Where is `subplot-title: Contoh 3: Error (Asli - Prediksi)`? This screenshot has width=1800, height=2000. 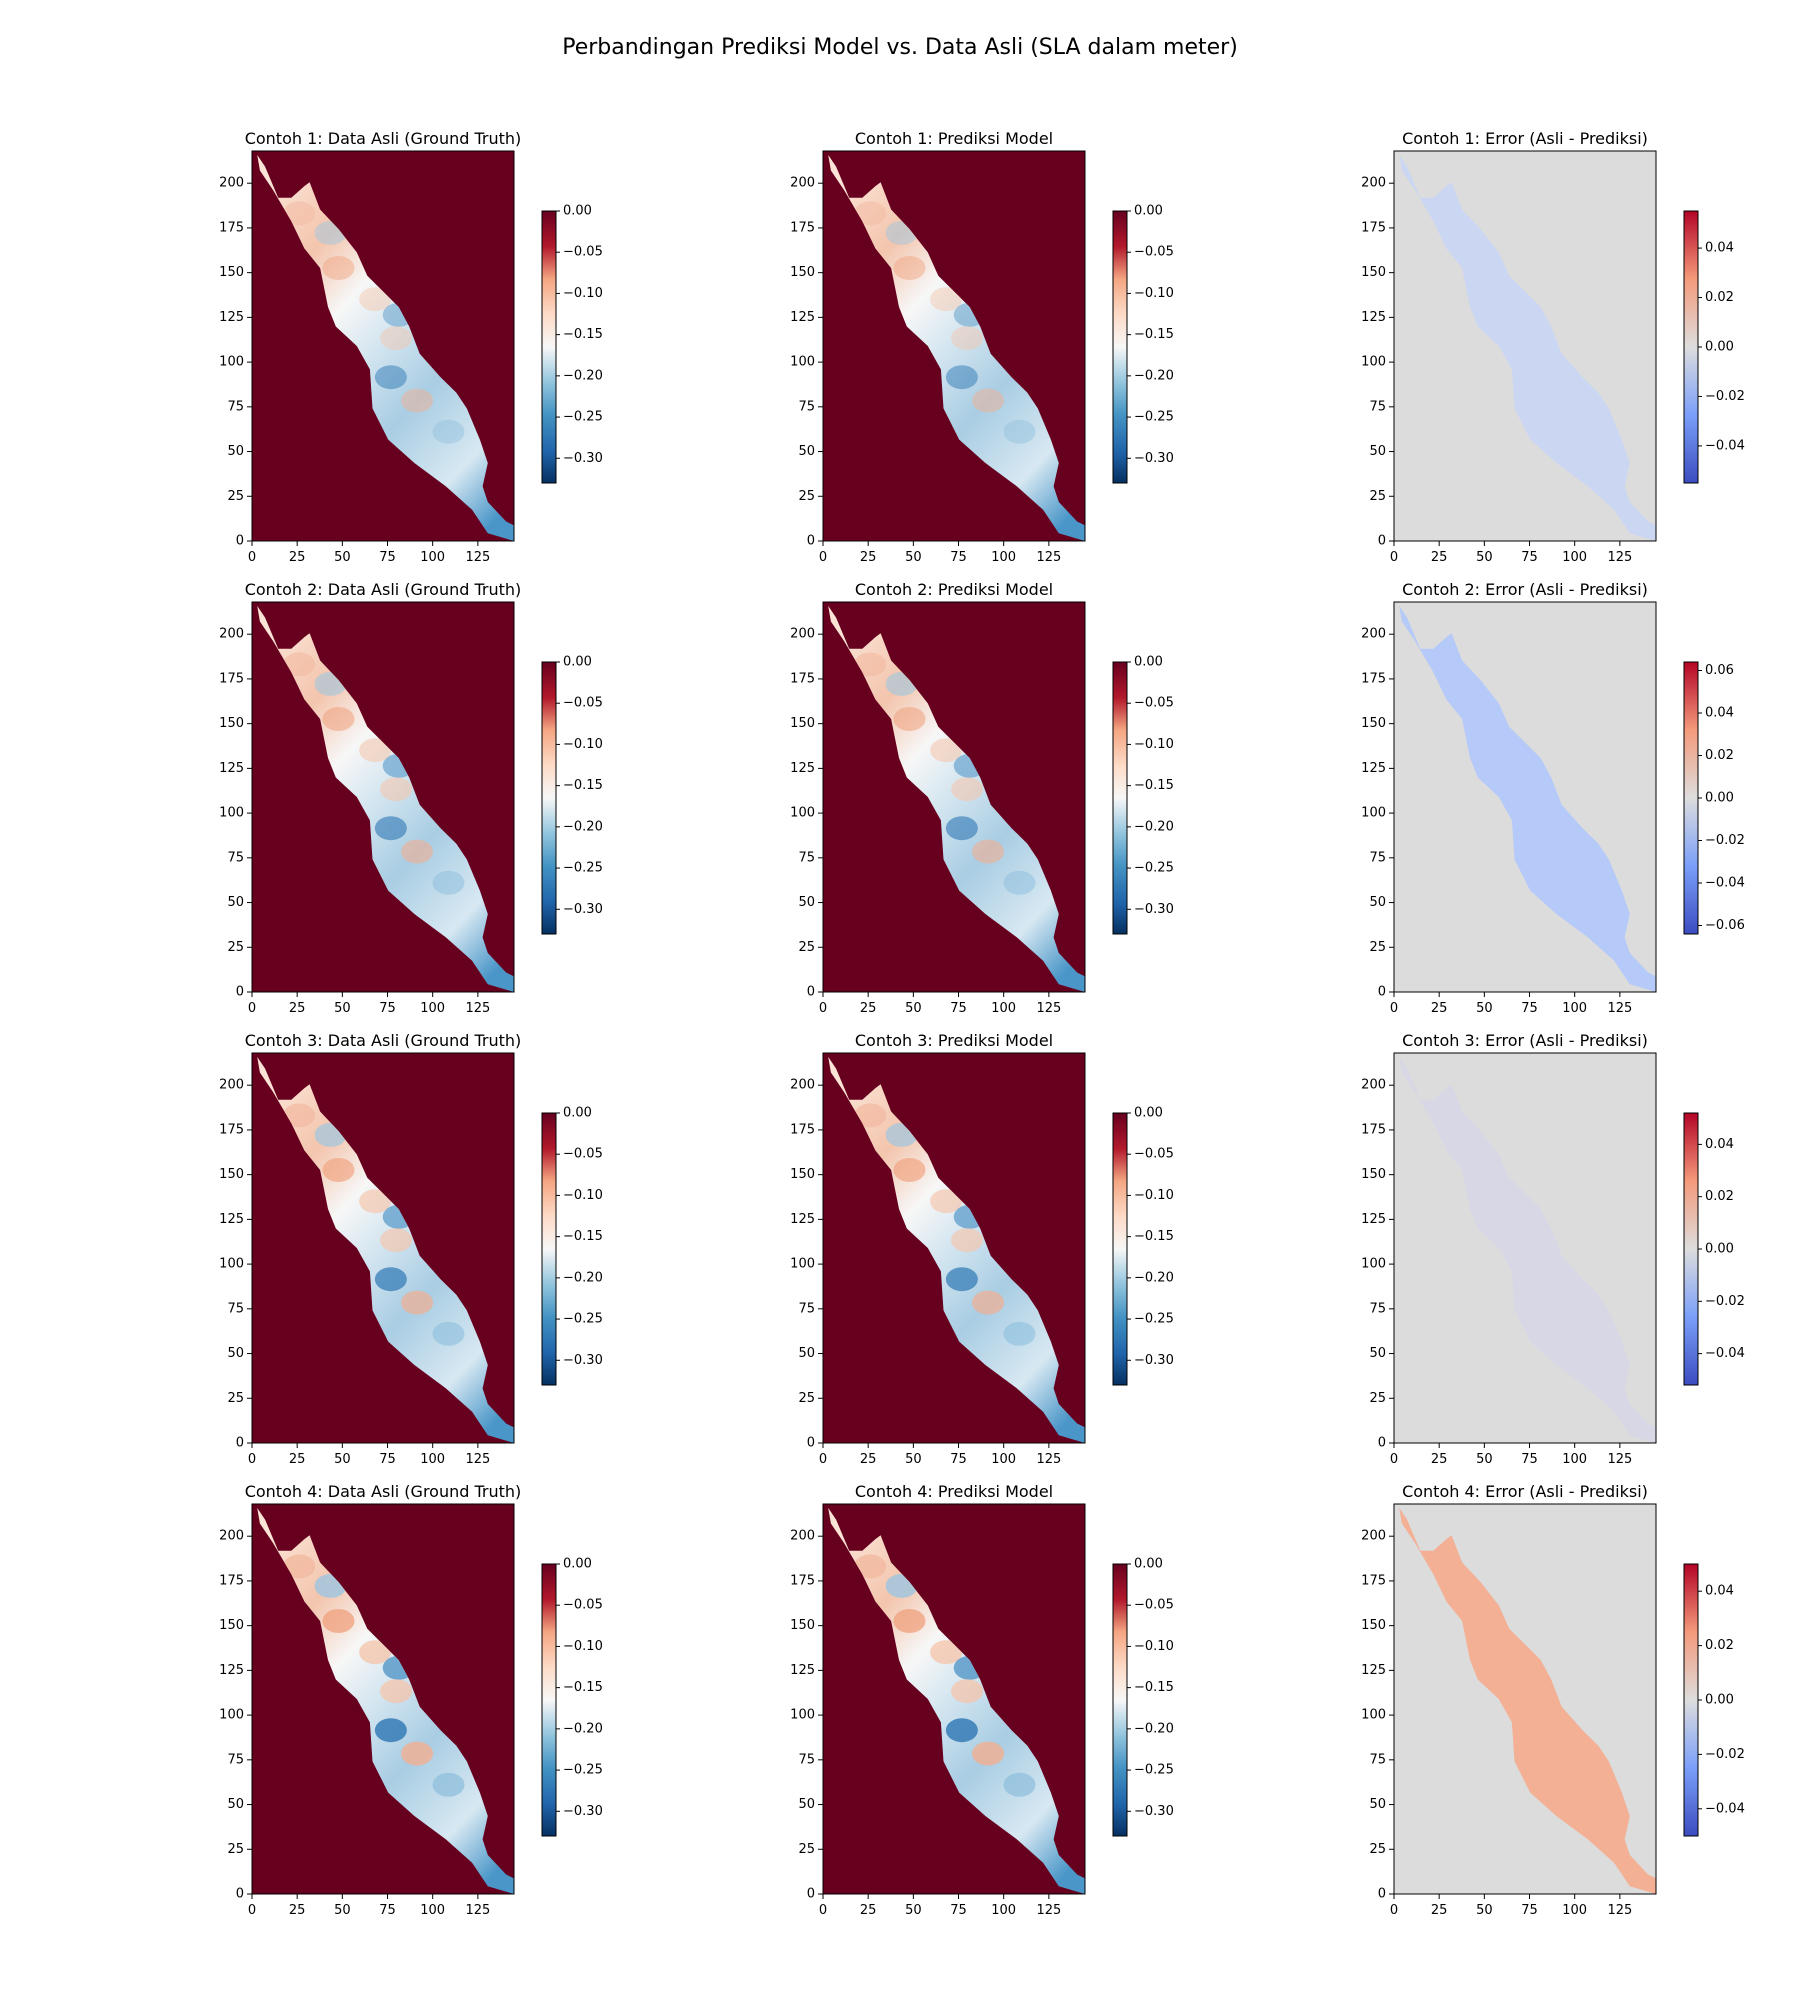 subplot-title: Contoh 3: Error (Asli - Prediksi) is located at coordinates (1525, 1040).